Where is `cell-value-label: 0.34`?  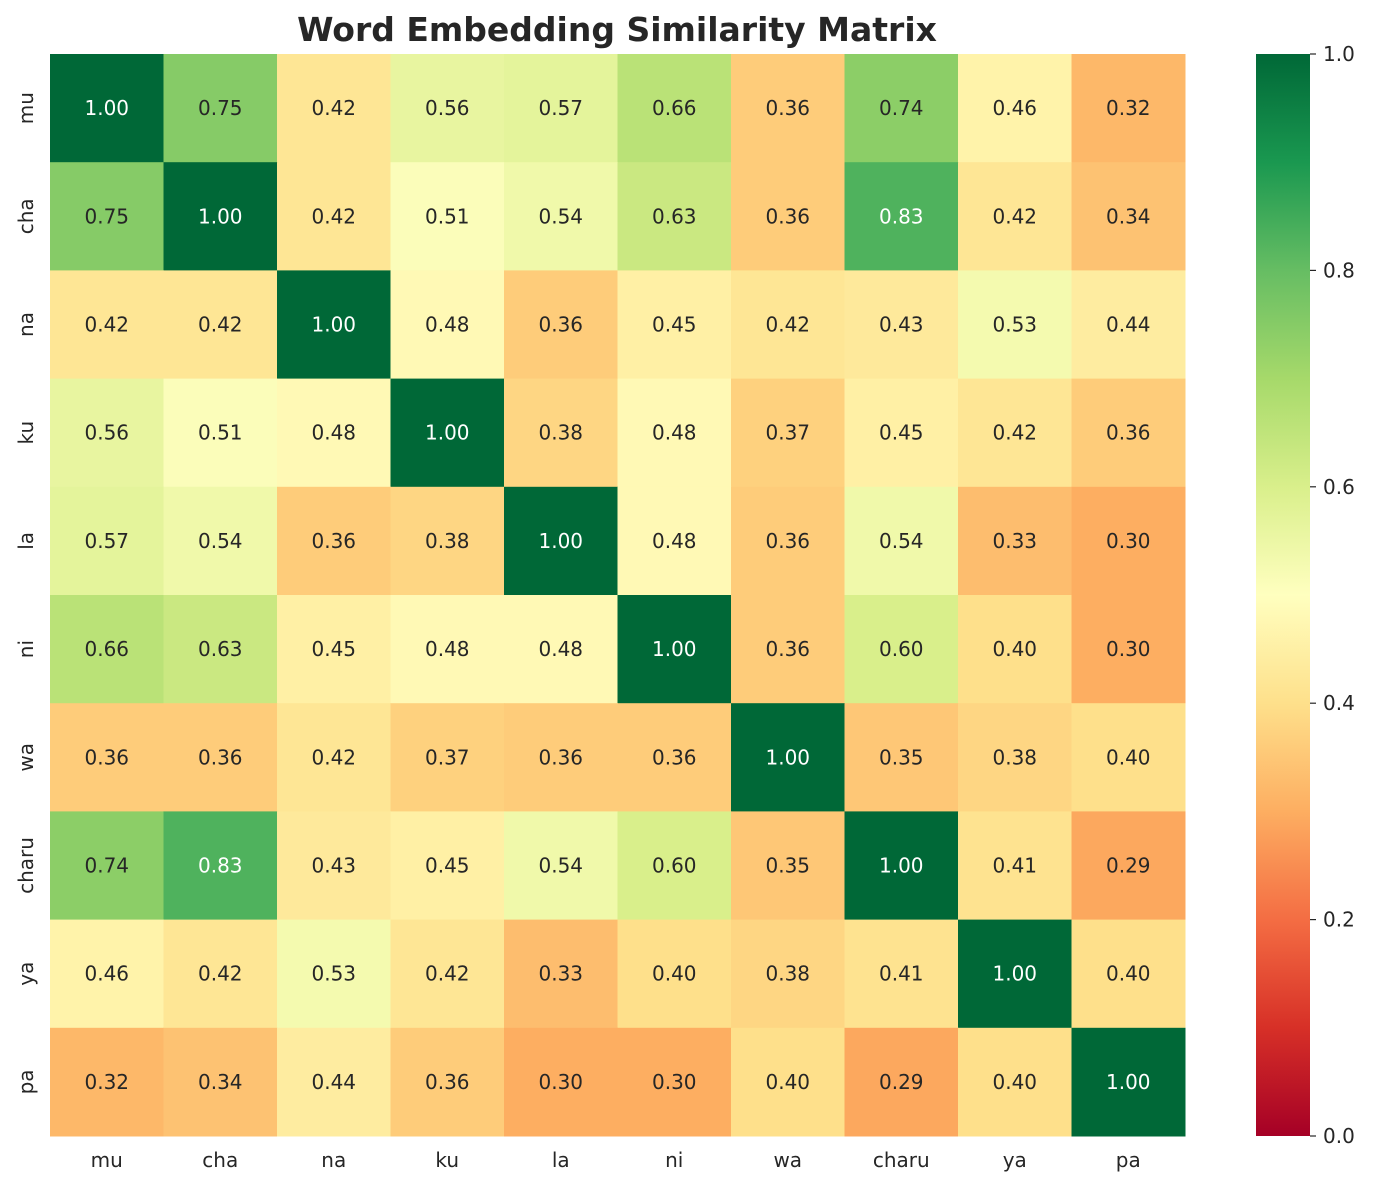
cell-value-label: 0.34 is located at coordinates (1128, 216).